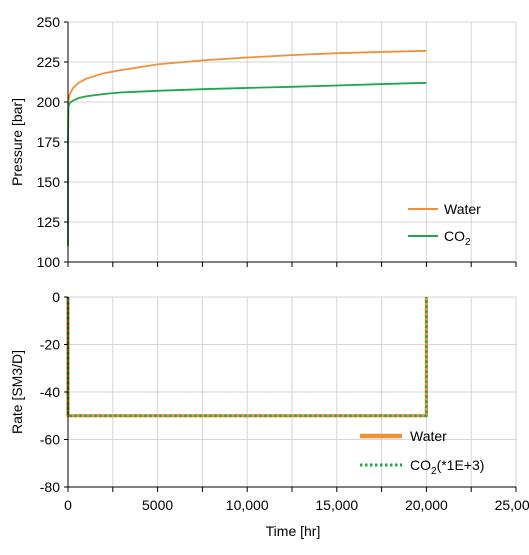  Describe the element at coordinates (49, 22) in the screenshot. I see `y-tick-label: 250` at that location.